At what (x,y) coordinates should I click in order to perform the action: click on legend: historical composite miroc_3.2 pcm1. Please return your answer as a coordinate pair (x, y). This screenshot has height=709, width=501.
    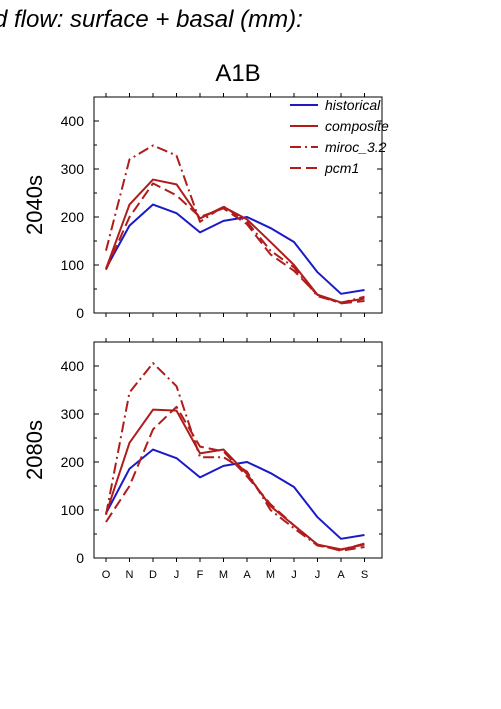
    Looking at the image, I should click on (339, 136).